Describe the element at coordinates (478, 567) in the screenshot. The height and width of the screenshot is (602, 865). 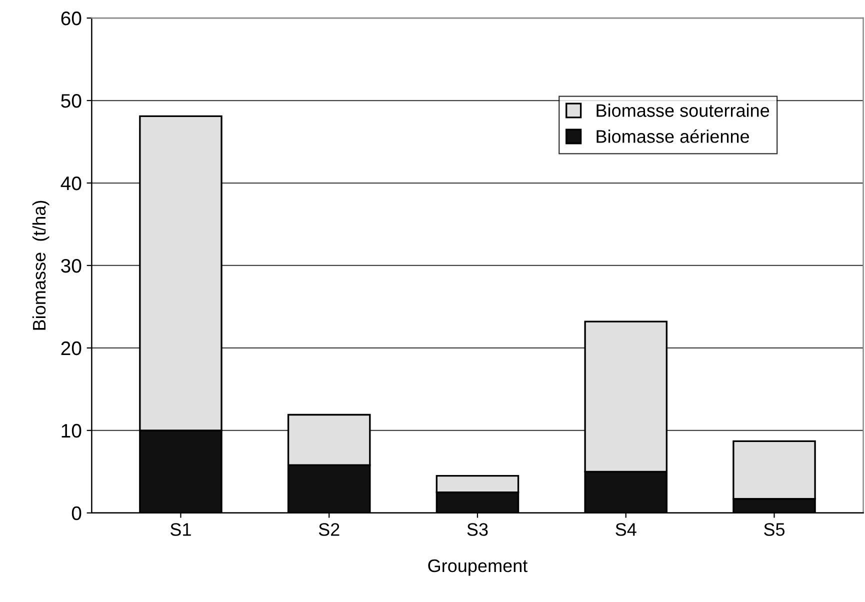
I see `x-axis-title: Groupement` at that location.